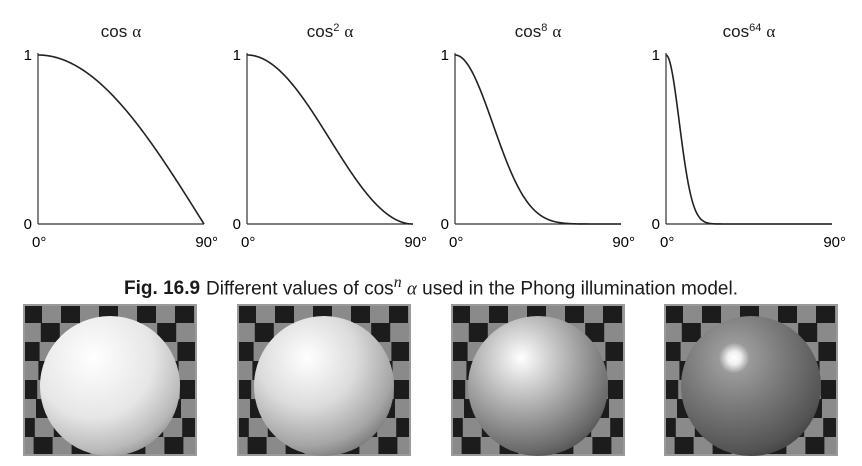 The width and height of the screenshot is (862, 466). Describe the element at coordinates (580, 289) in the screenshot. I see `caption-text-after: used in the Phong illumination model.` at that location.